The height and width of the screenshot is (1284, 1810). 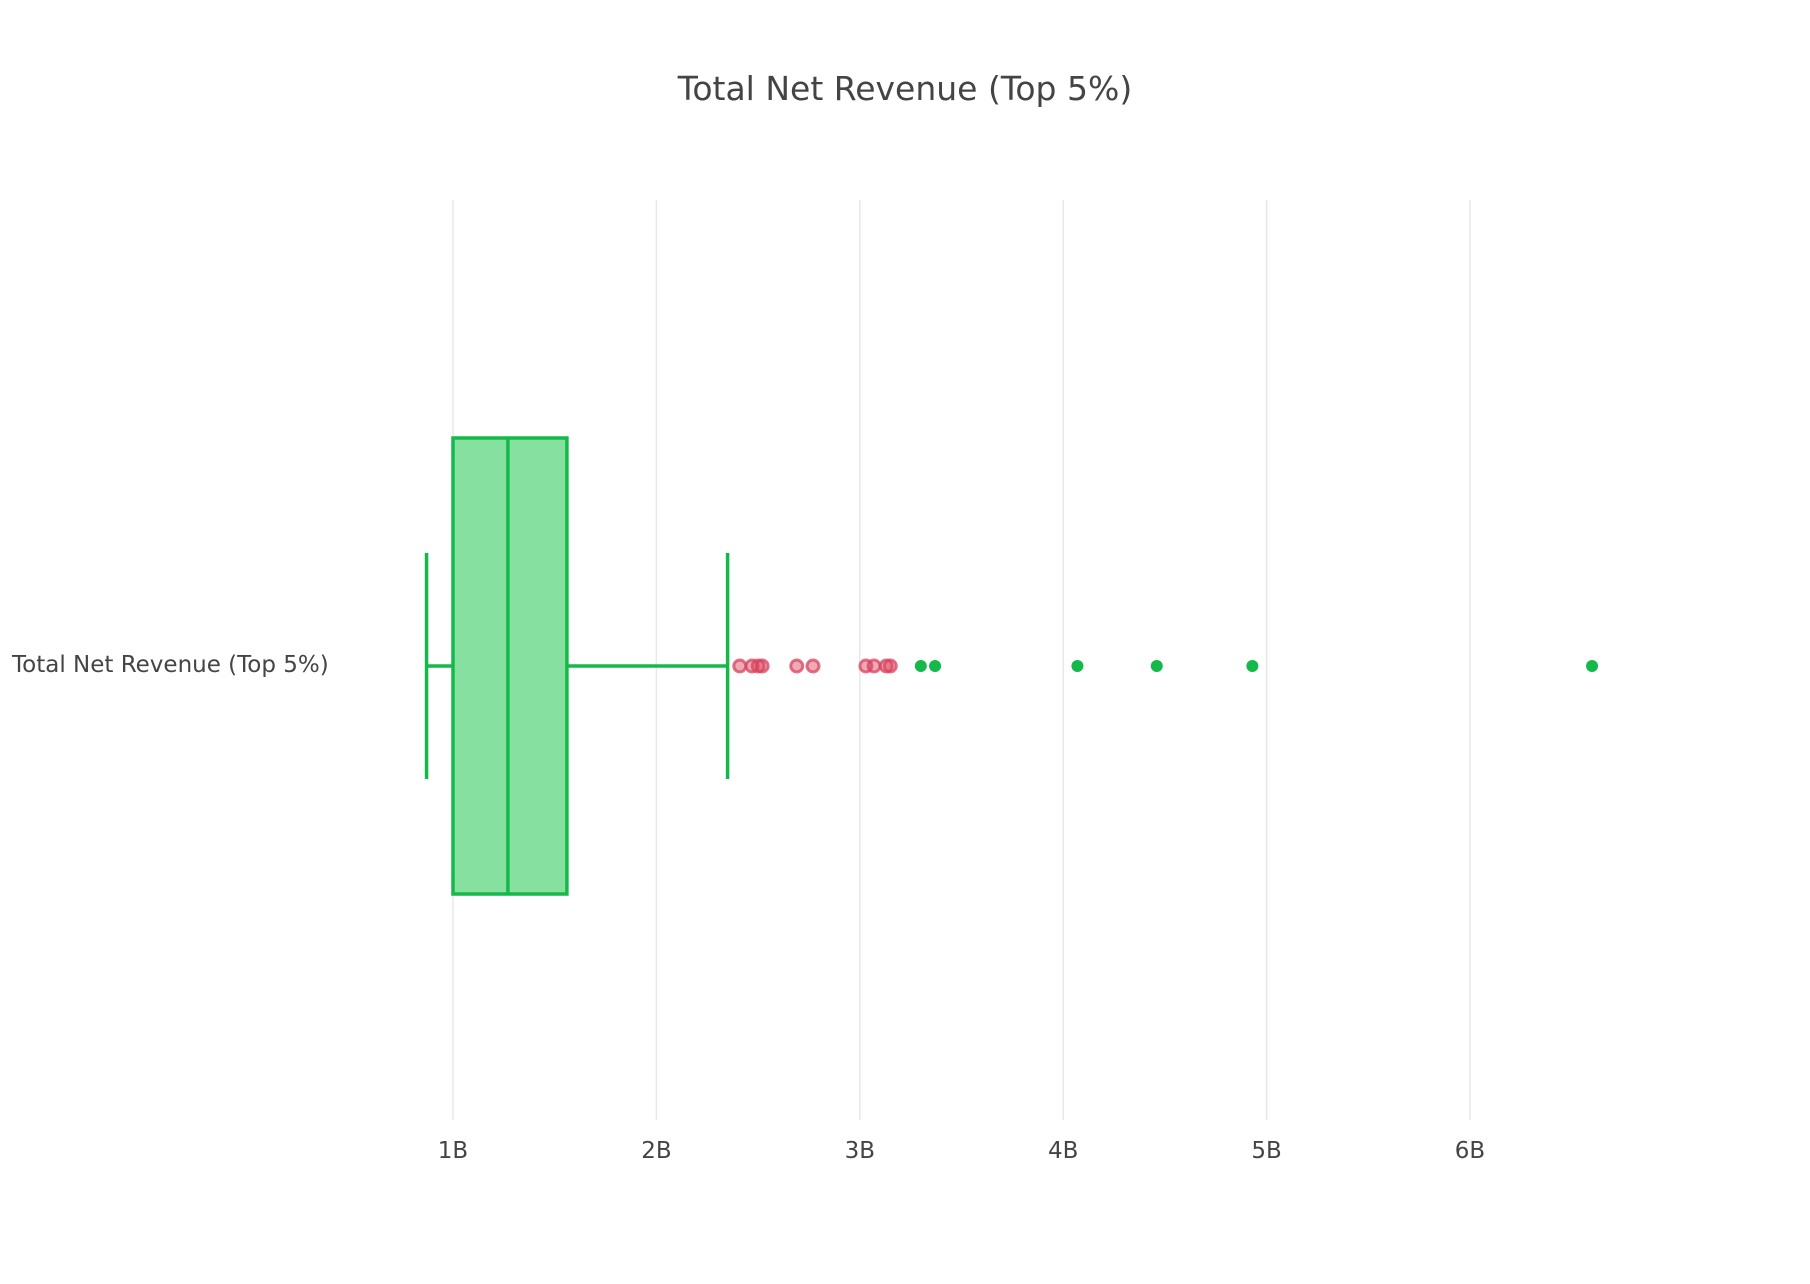 What do you see at coordinates (453, 1151) in the screenshot?
I see `x-tick-label: 1B` at bounding box center [453, 1151].